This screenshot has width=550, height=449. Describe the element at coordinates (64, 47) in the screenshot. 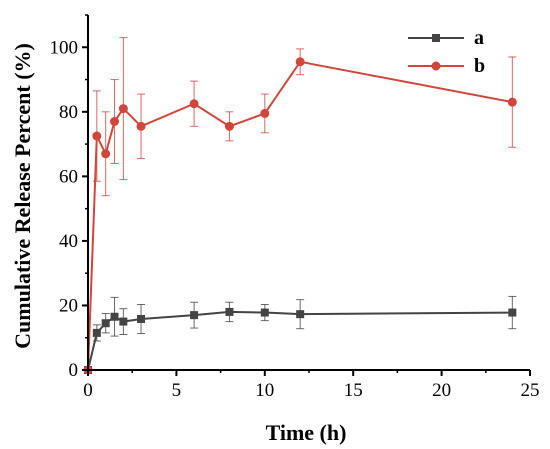

I see `y-tick-label: 100` at that location.